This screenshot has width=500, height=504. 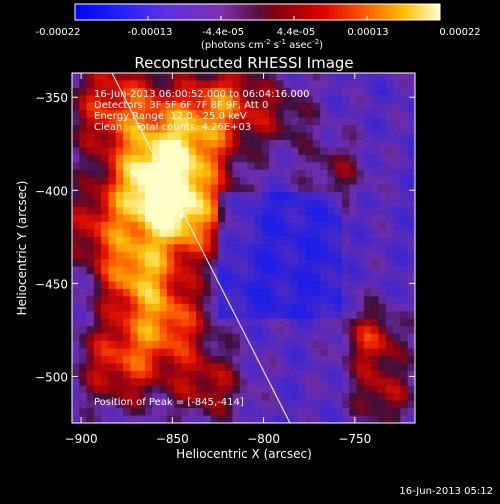 What do you see at coordinates (51, 191) in the screenshot?
I see `y-tick-label: −400` at bounding box center [51, 191].